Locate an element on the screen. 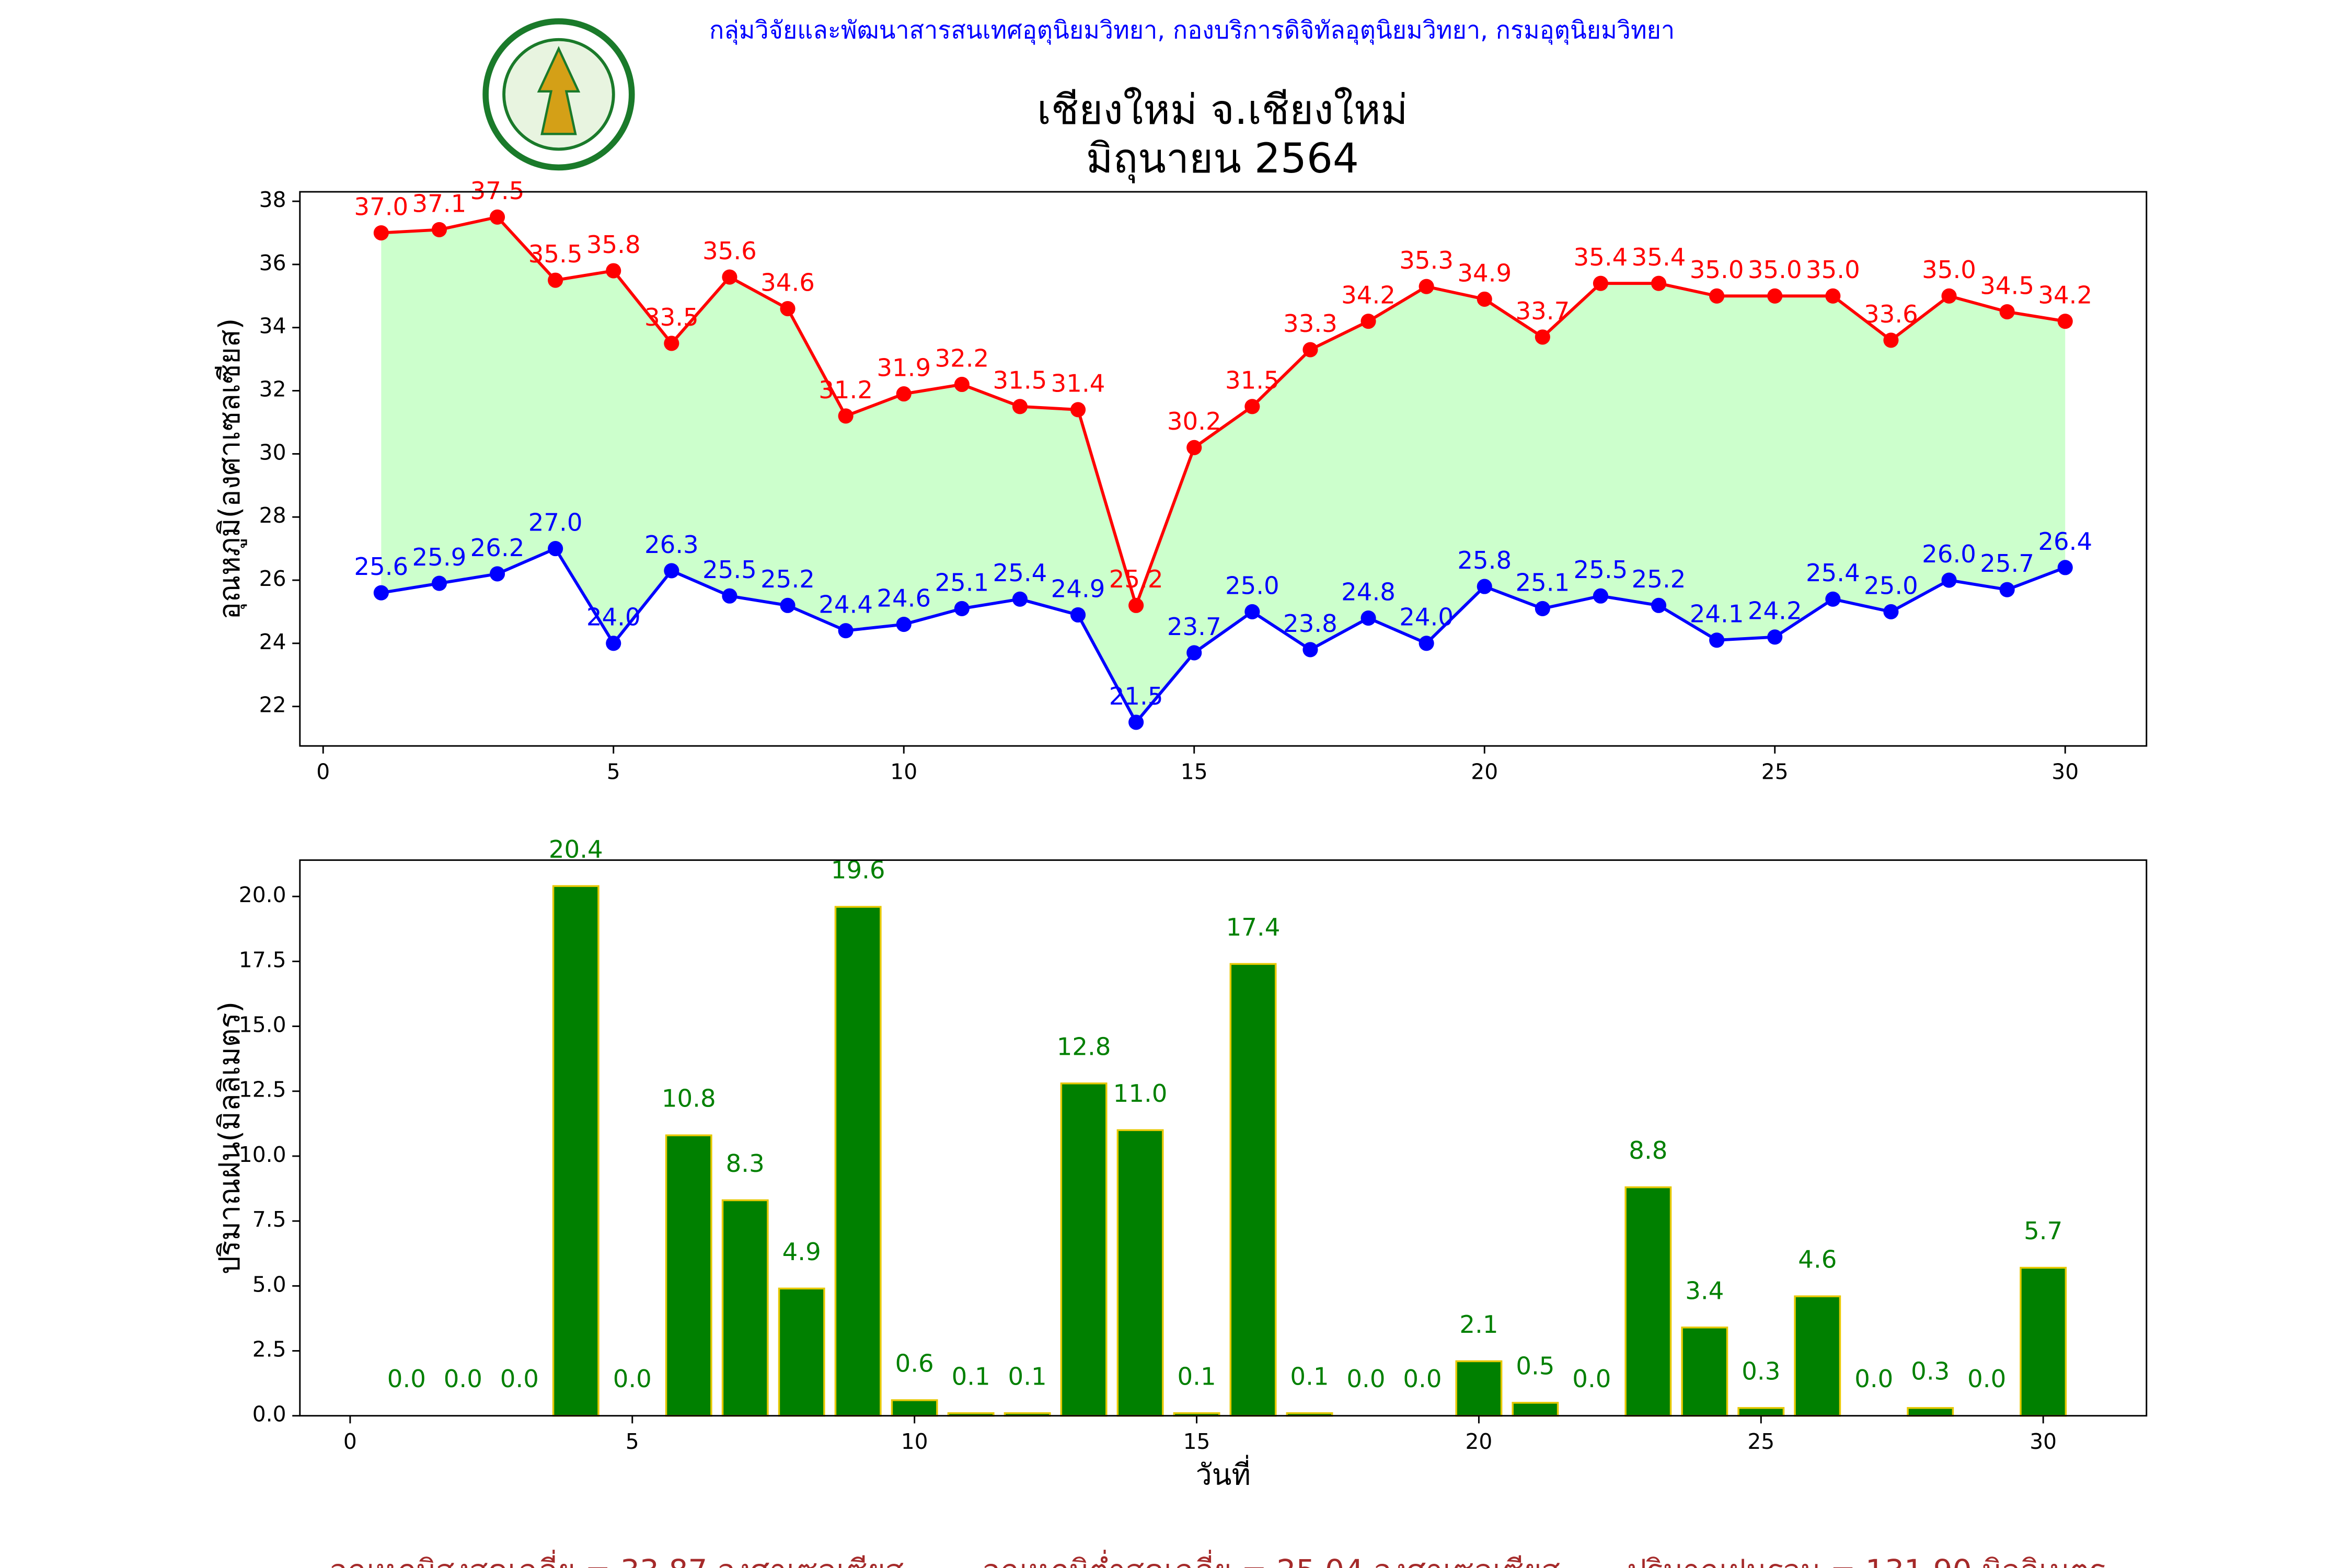  data-label: 23.7 is located at coordinates (1194, 627).